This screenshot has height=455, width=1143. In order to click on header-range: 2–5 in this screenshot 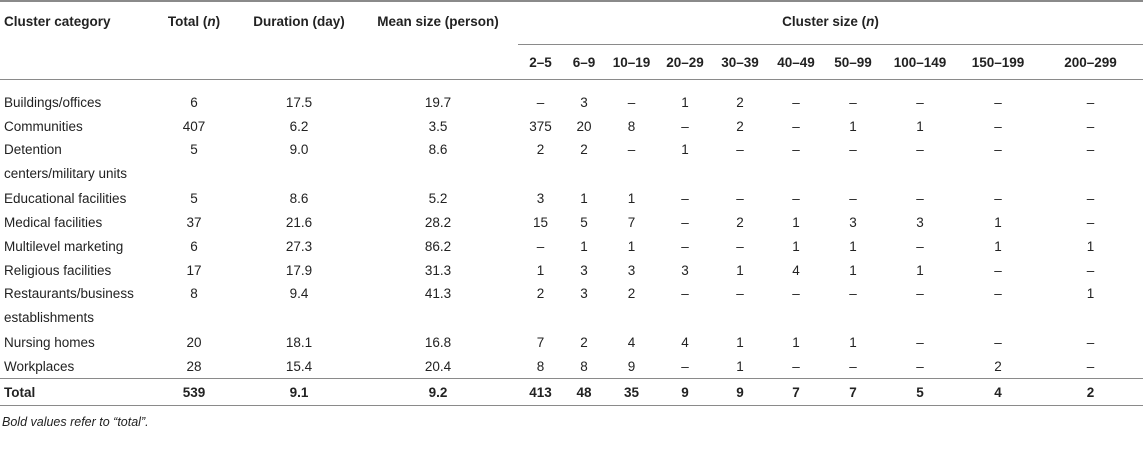, I will do `click(540, 62)`.